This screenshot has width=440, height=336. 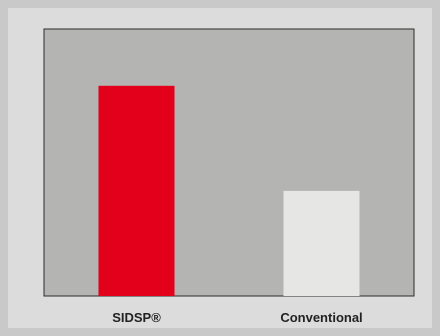 What do you see at coordinates (237, 317) in the screenshot?
I see `tick-labels-group: SIDSP® Conventional` at bounding box center [237, 317].